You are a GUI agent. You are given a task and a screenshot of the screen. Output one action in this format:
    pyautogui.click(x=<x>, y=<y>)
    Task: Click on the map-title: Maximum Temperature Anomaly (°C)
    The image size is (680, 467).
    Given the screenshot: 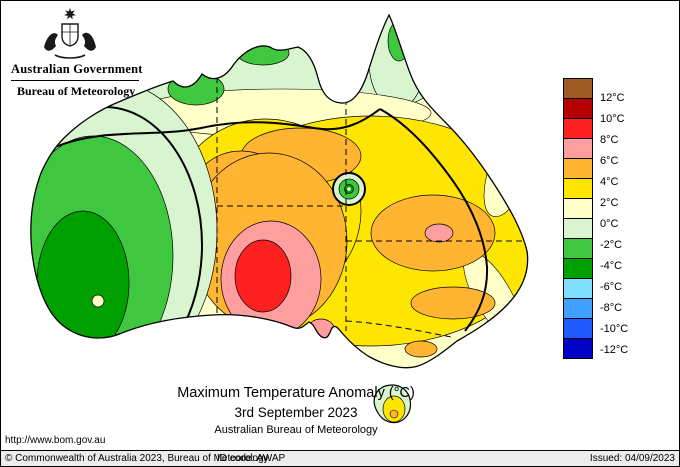 What is the action you would take?
    pyautogui.click(x=296, y=393)
    